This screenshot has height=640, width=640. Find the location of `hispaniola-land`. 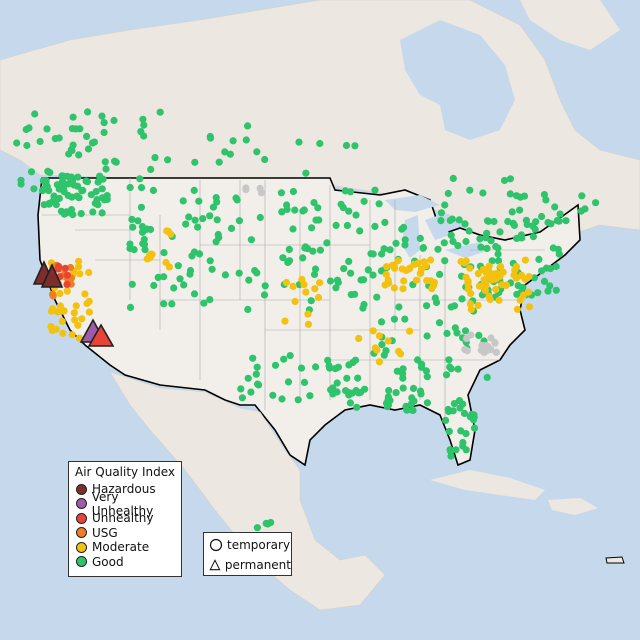

hispaniola-land is located at coordinates (573, 506).